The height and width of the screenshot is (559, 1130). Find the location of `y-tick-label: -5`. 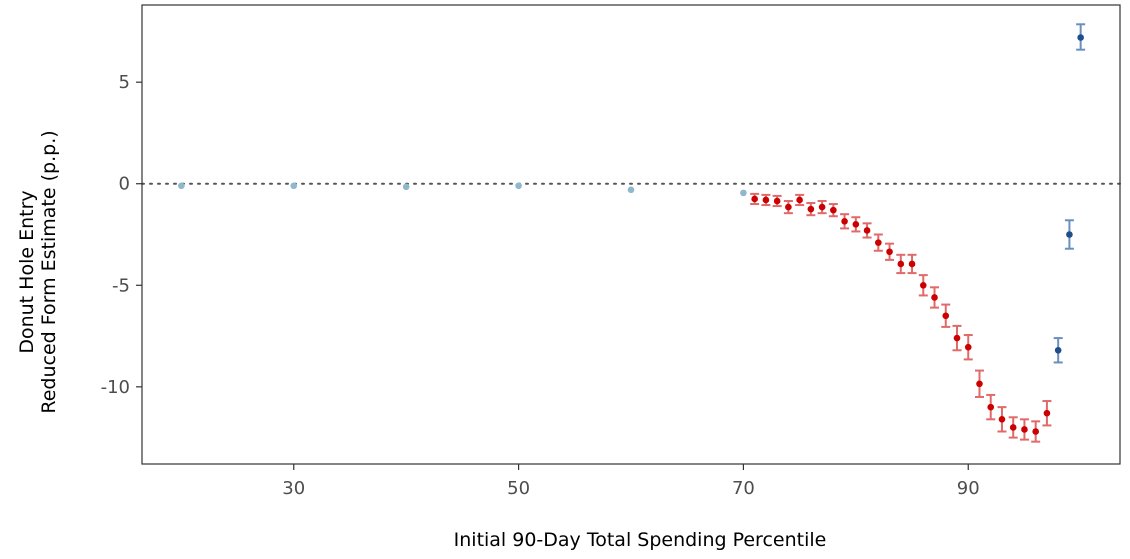

y-tick-label: -5 is located at coordinates (121, 285).